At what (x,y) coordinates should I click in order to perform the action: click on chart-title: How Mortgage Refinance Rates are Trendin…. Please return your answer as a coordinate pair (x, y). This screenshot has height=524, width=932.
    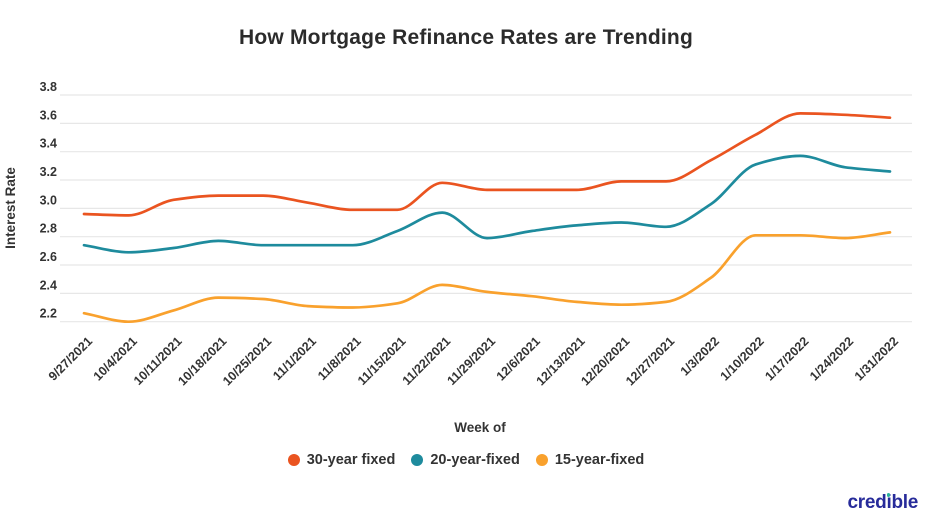
    Looking at the image, I should click on (466, 37).